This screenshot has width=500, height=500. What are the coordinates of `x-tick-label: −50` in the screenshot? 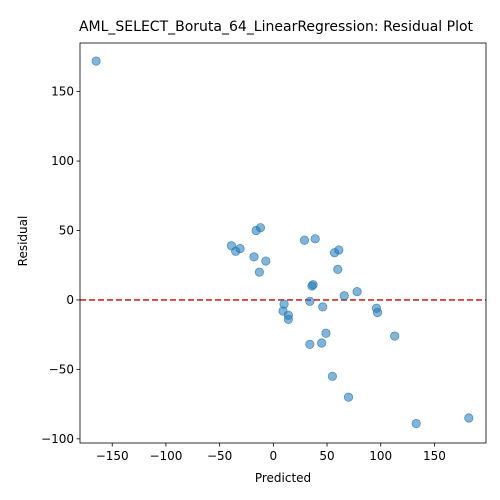 It's located at (219, 456).